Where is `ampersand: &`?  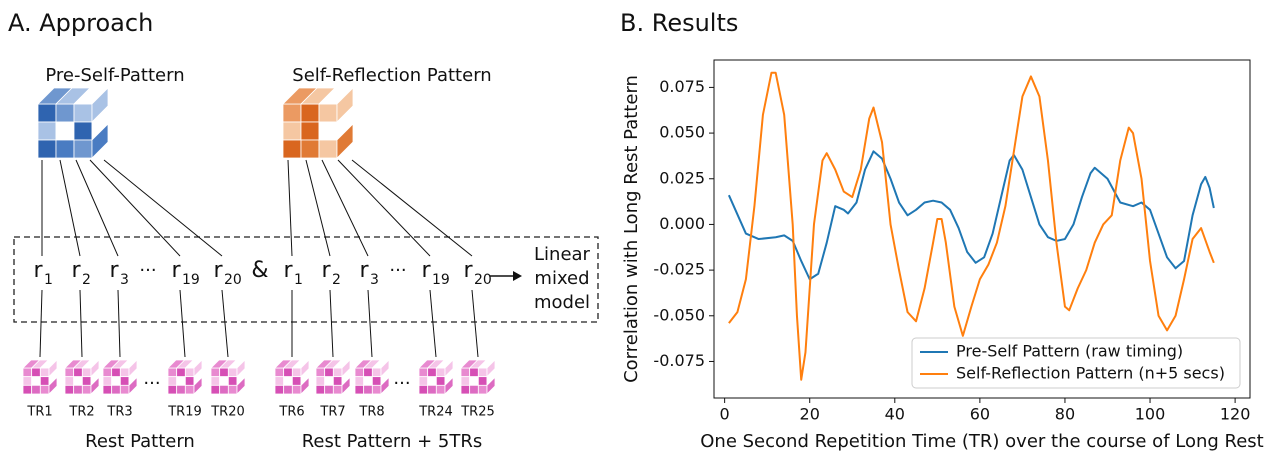 ampersand: & is located at coordinates (259, 270).